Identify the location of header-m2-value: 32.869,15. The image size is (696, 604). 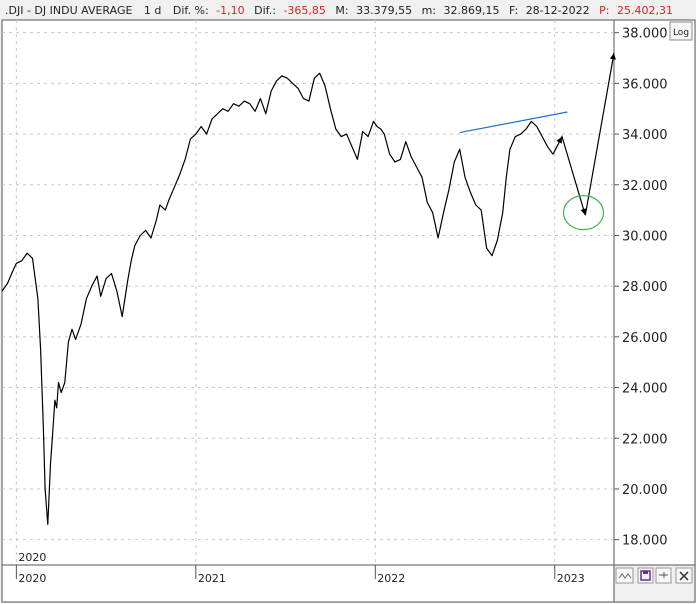
(472, 10).